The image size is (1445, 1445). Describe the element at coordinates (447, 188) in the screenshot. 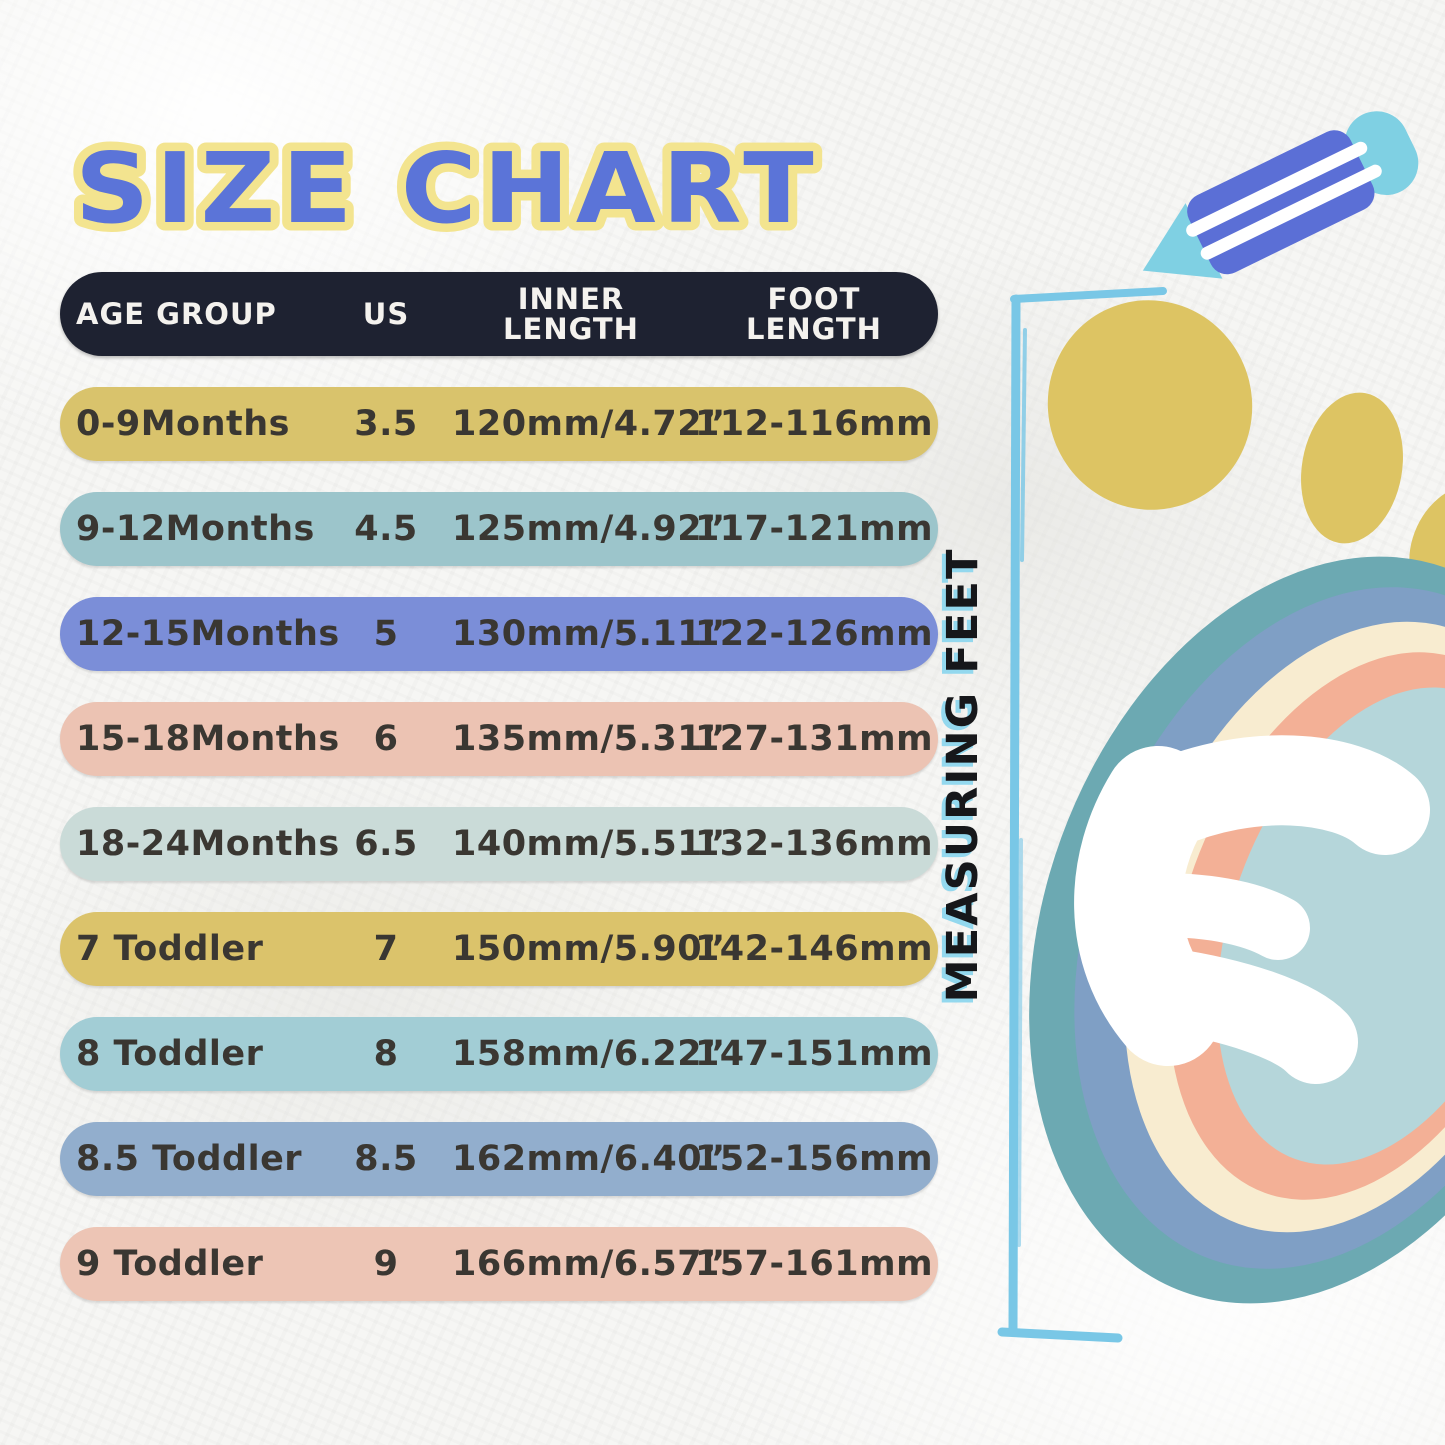

I see `page-title: SIZE CHART` at that location.